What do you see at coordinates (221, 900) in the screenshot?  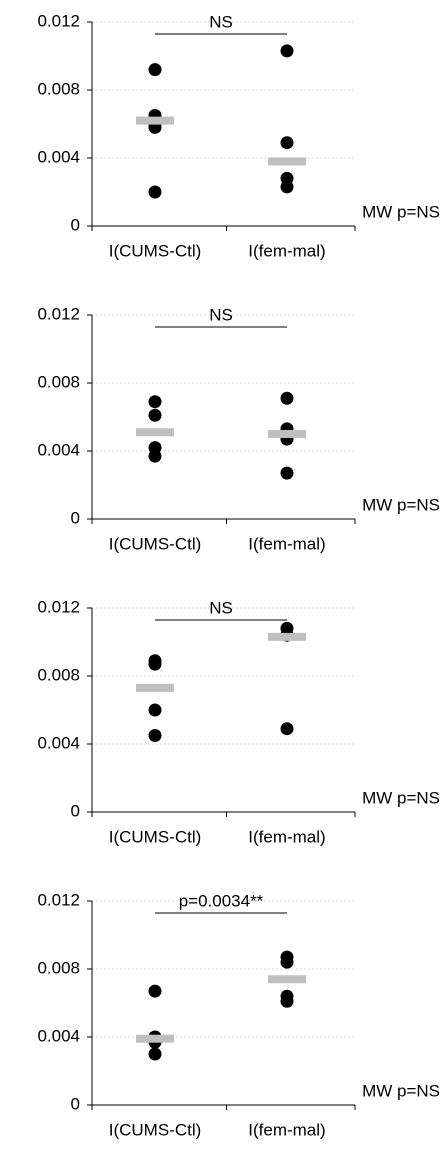 I see `significance-label: p=0.0034**` at bounding box center [221, 900].